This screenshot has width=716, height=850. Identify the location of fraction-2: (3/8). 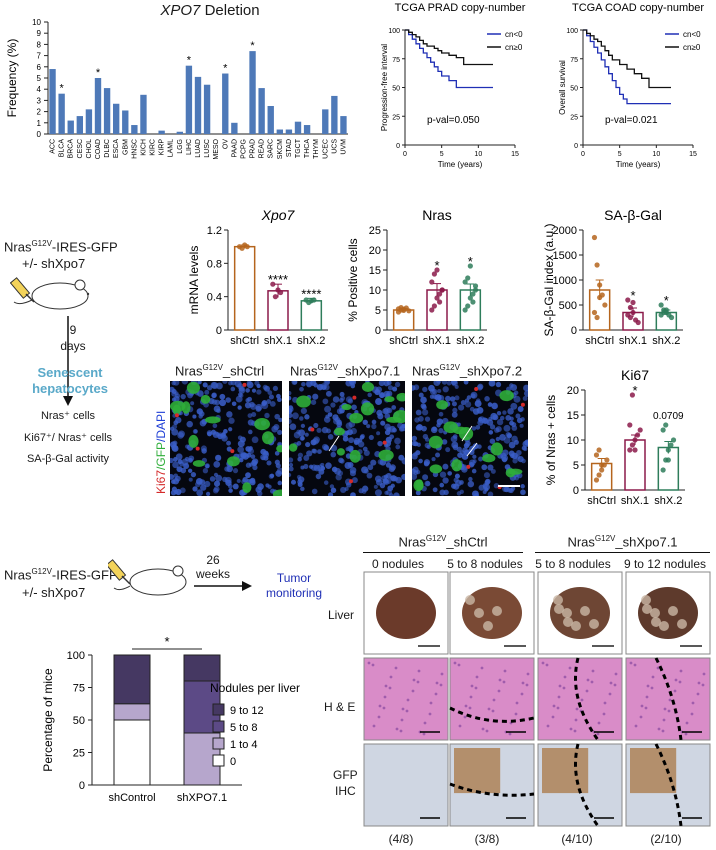
(487, 839).